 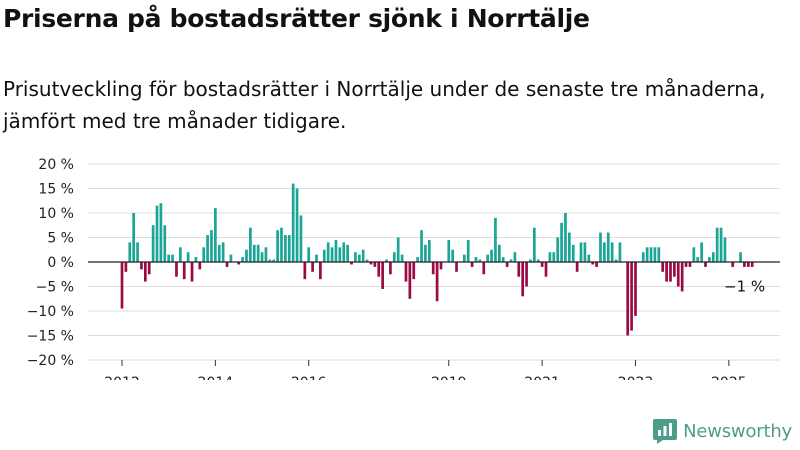 I want to click on y-tick-label: −5 %, so click(x=55, y=288).